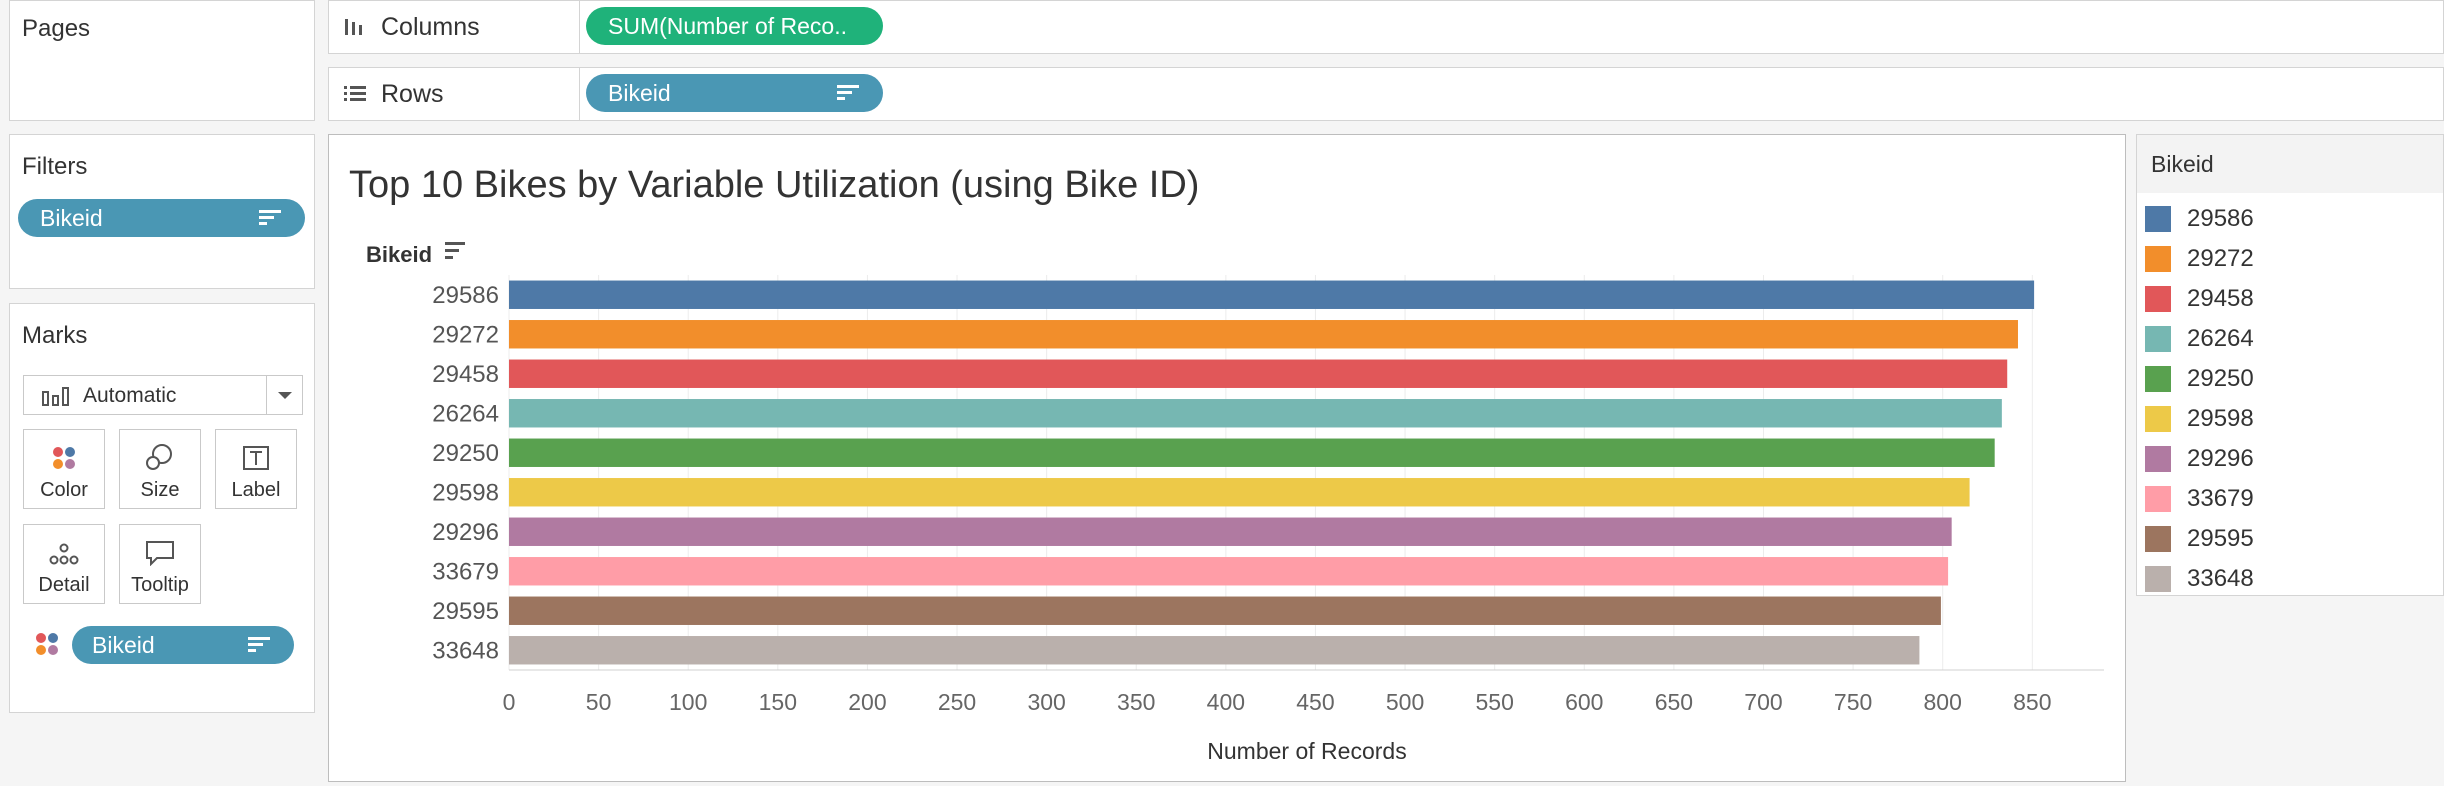  Describe the element at coordinates (355, 93) in the screenshot. I see `rows-icon` at that location.